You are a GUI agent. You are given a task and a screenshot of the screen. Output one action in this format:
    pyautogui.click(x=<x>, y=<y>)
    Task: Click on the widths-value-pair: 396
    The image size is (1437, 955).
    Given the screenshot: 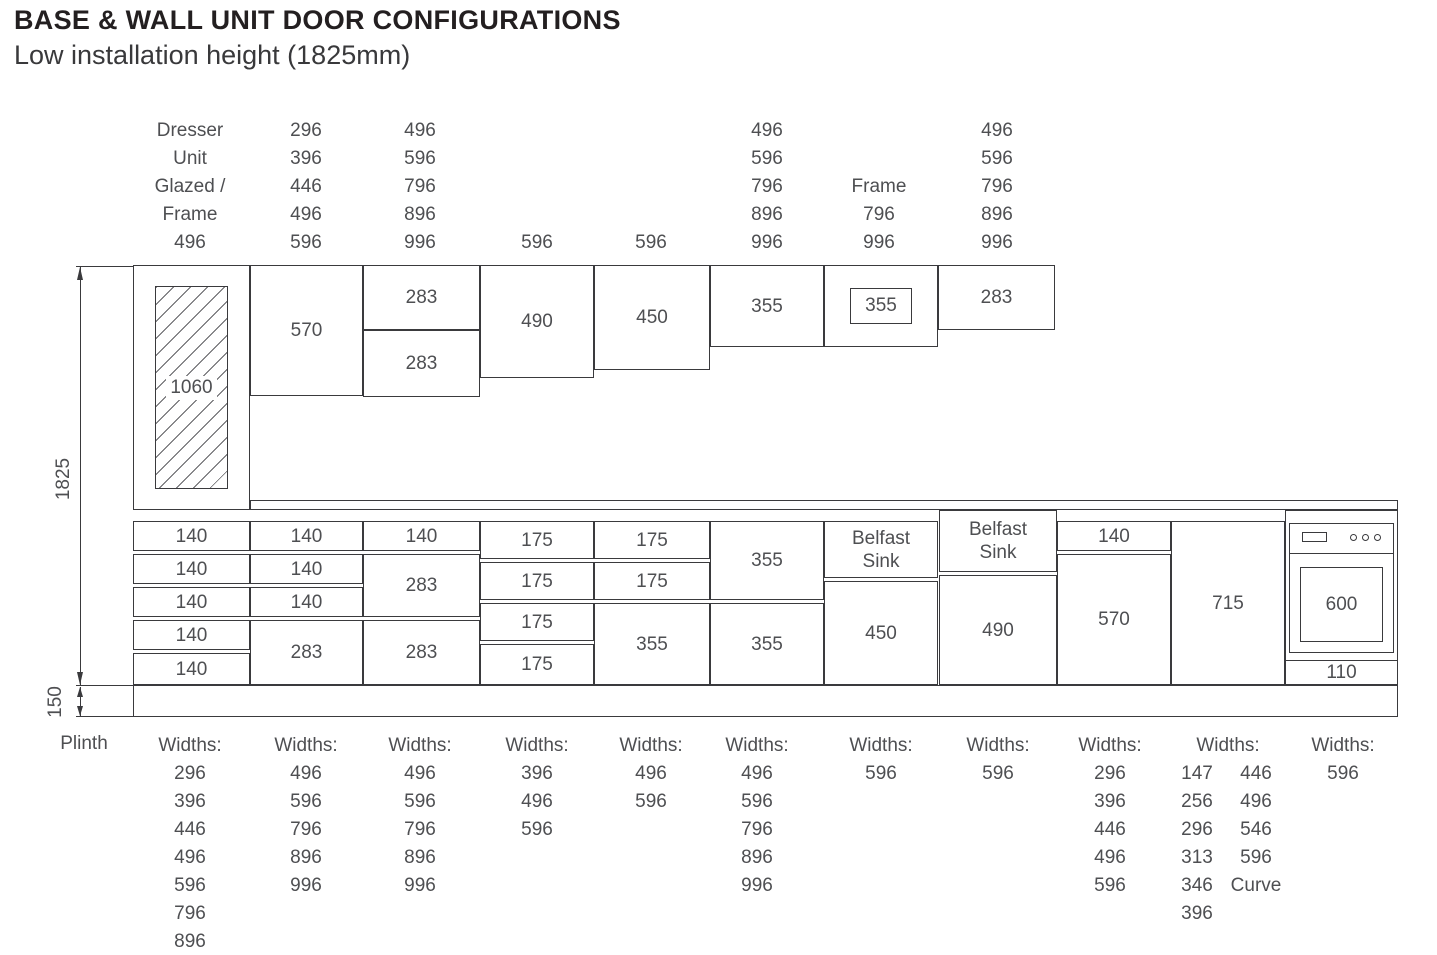 What is the action you would take?
    pyautogui.click(x=1228, y=914)
    